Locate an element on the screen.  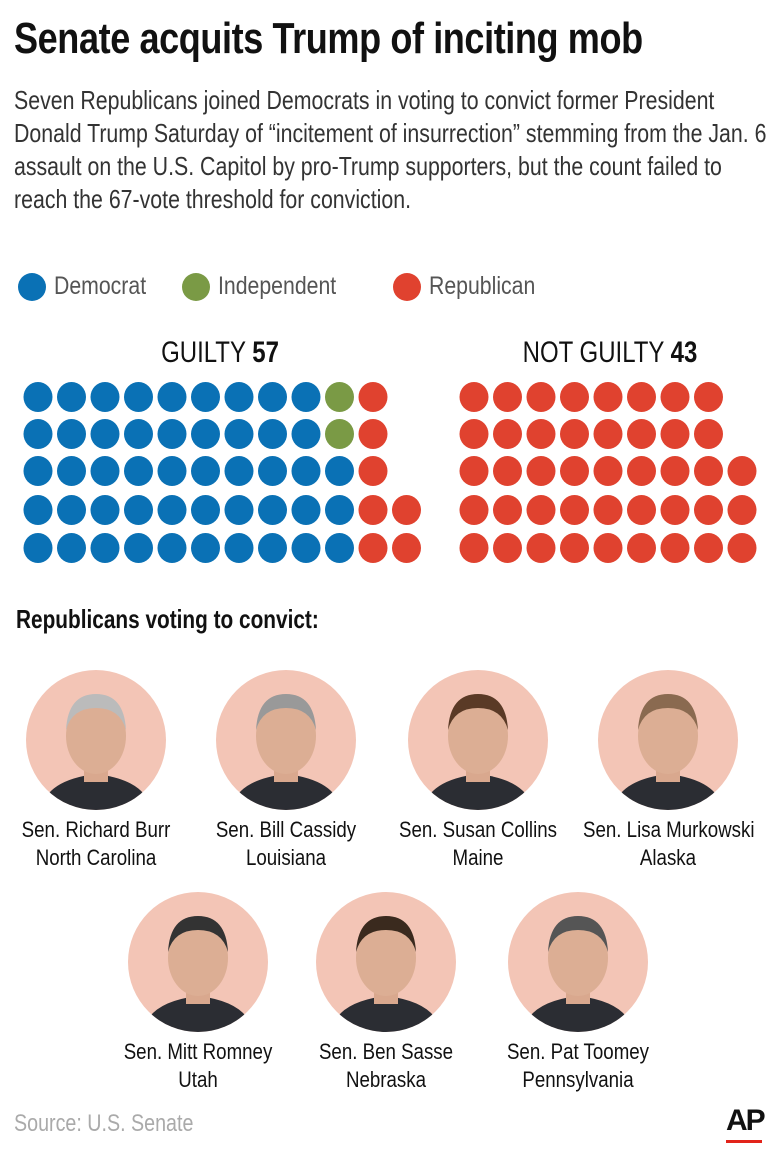
senator-card: Sen. Pat Toomey Pennsylvania is located at coordinates (578, 993).